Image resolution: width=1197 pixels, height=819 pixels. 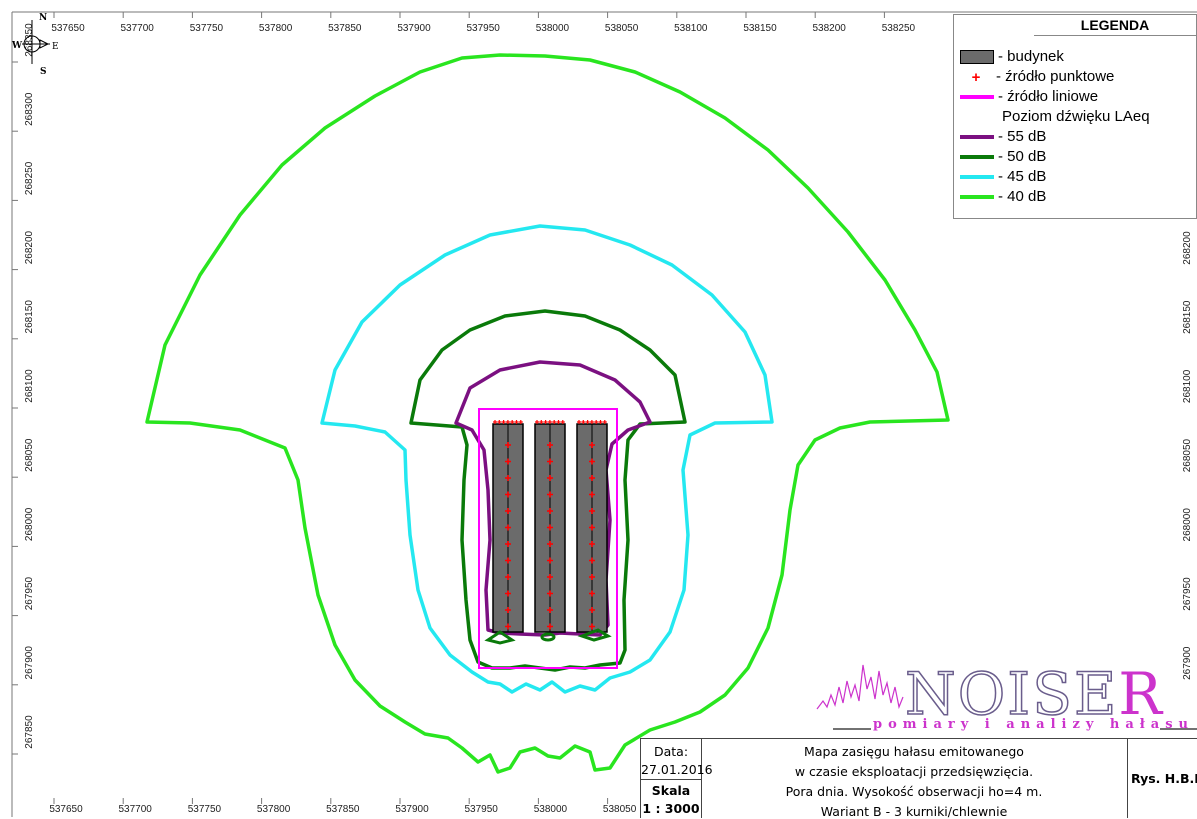 I want to click on scale-value: 1 : 3000, so click(x=671, y=808).